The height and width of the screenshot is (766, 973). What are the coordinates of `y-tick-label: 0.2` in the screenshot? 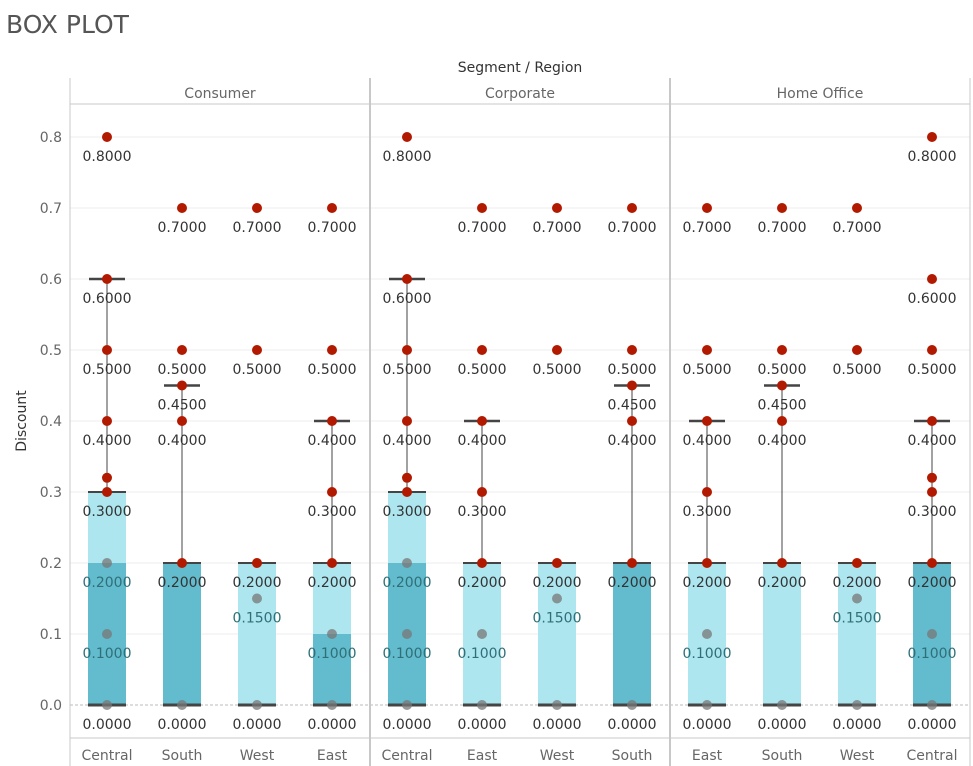 It's located at (51, 564).